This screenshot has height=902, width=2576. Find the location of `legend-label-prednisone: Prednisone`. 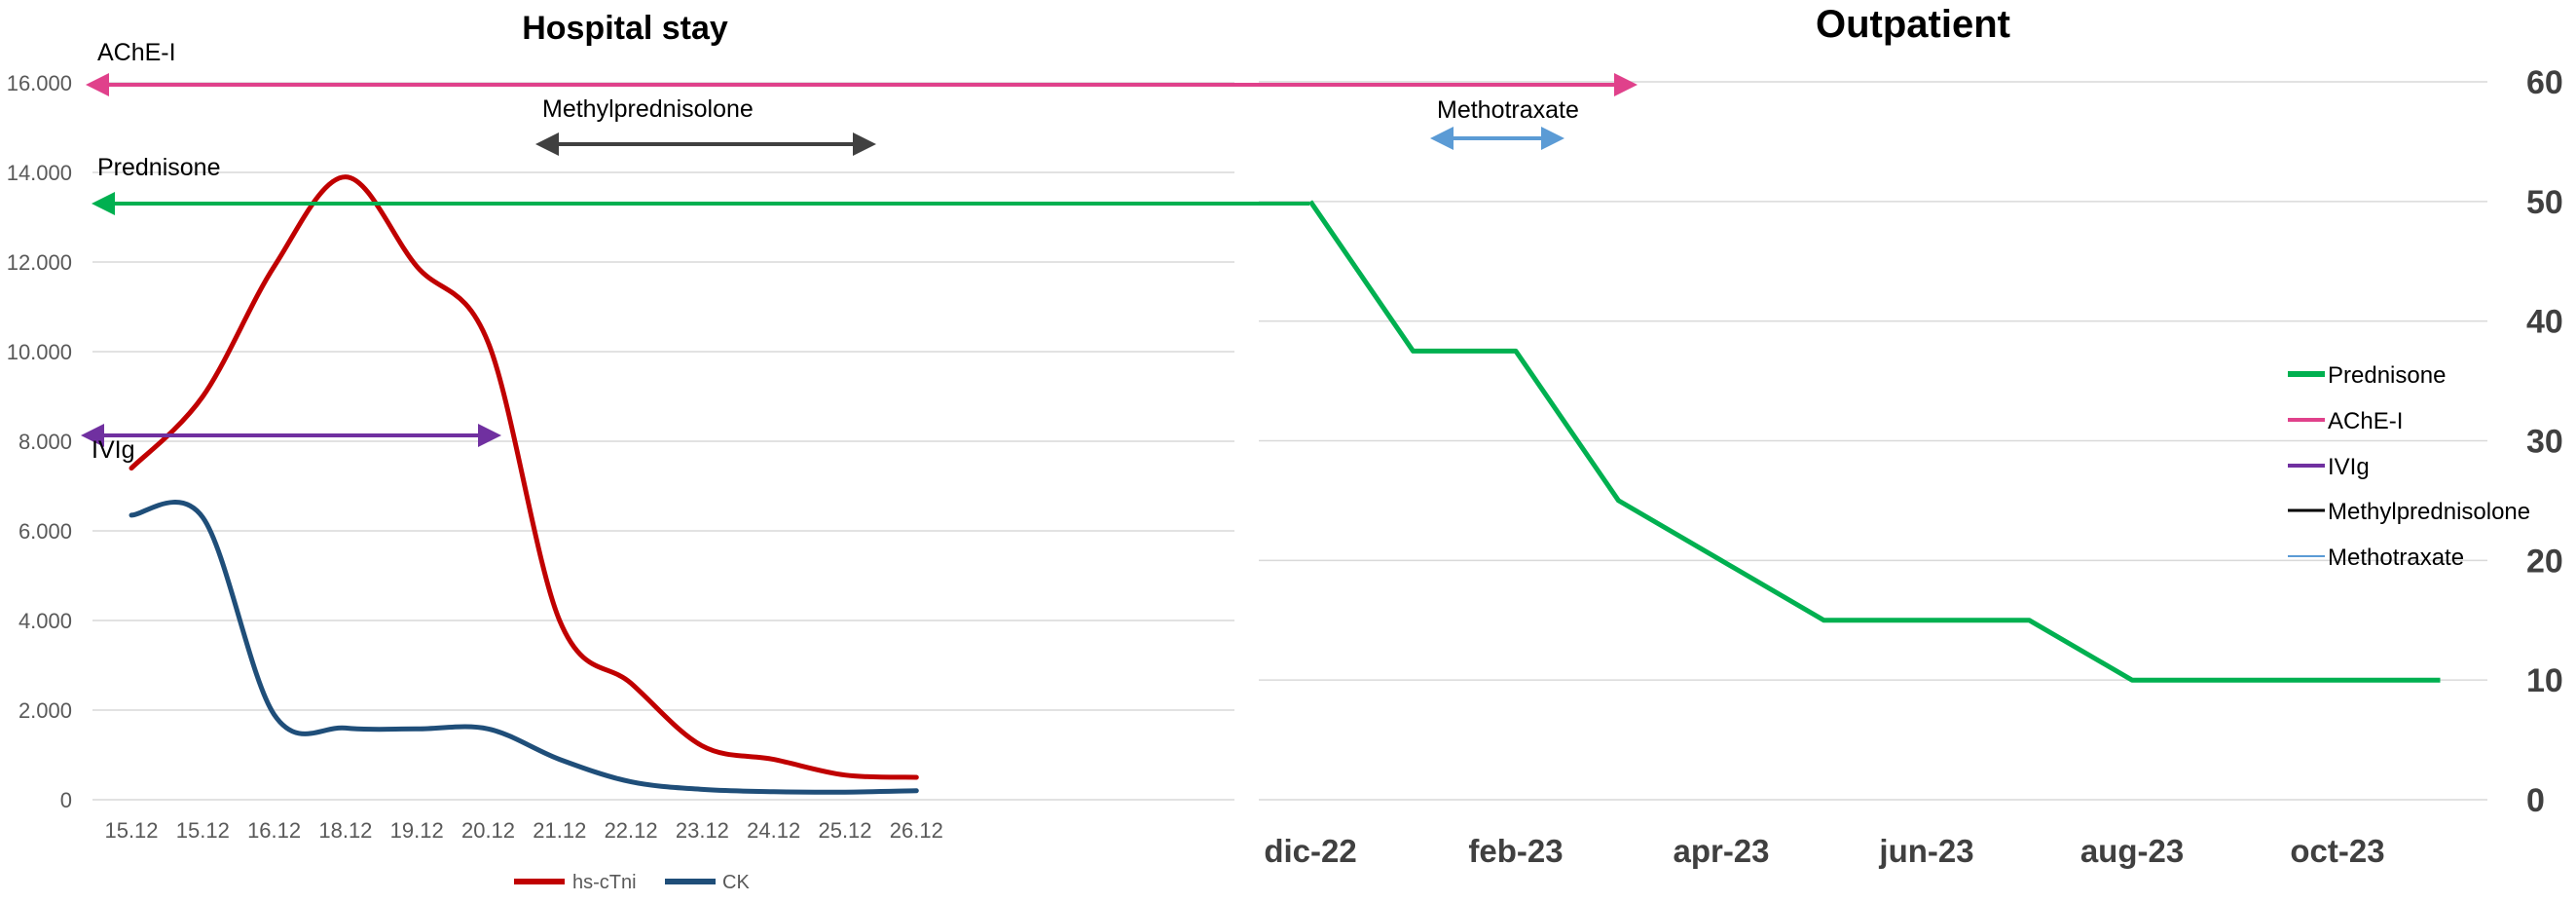

legend-label-prednisone: Prednisone is located at coordinates (2387, 375).